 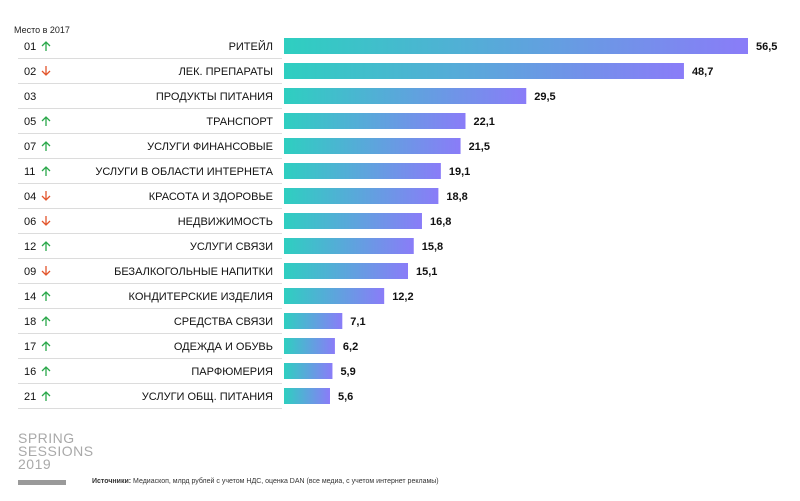 I want to click on category-label: ОДЕЖДА И ОБУВЬ, so click(x=223, y=347).